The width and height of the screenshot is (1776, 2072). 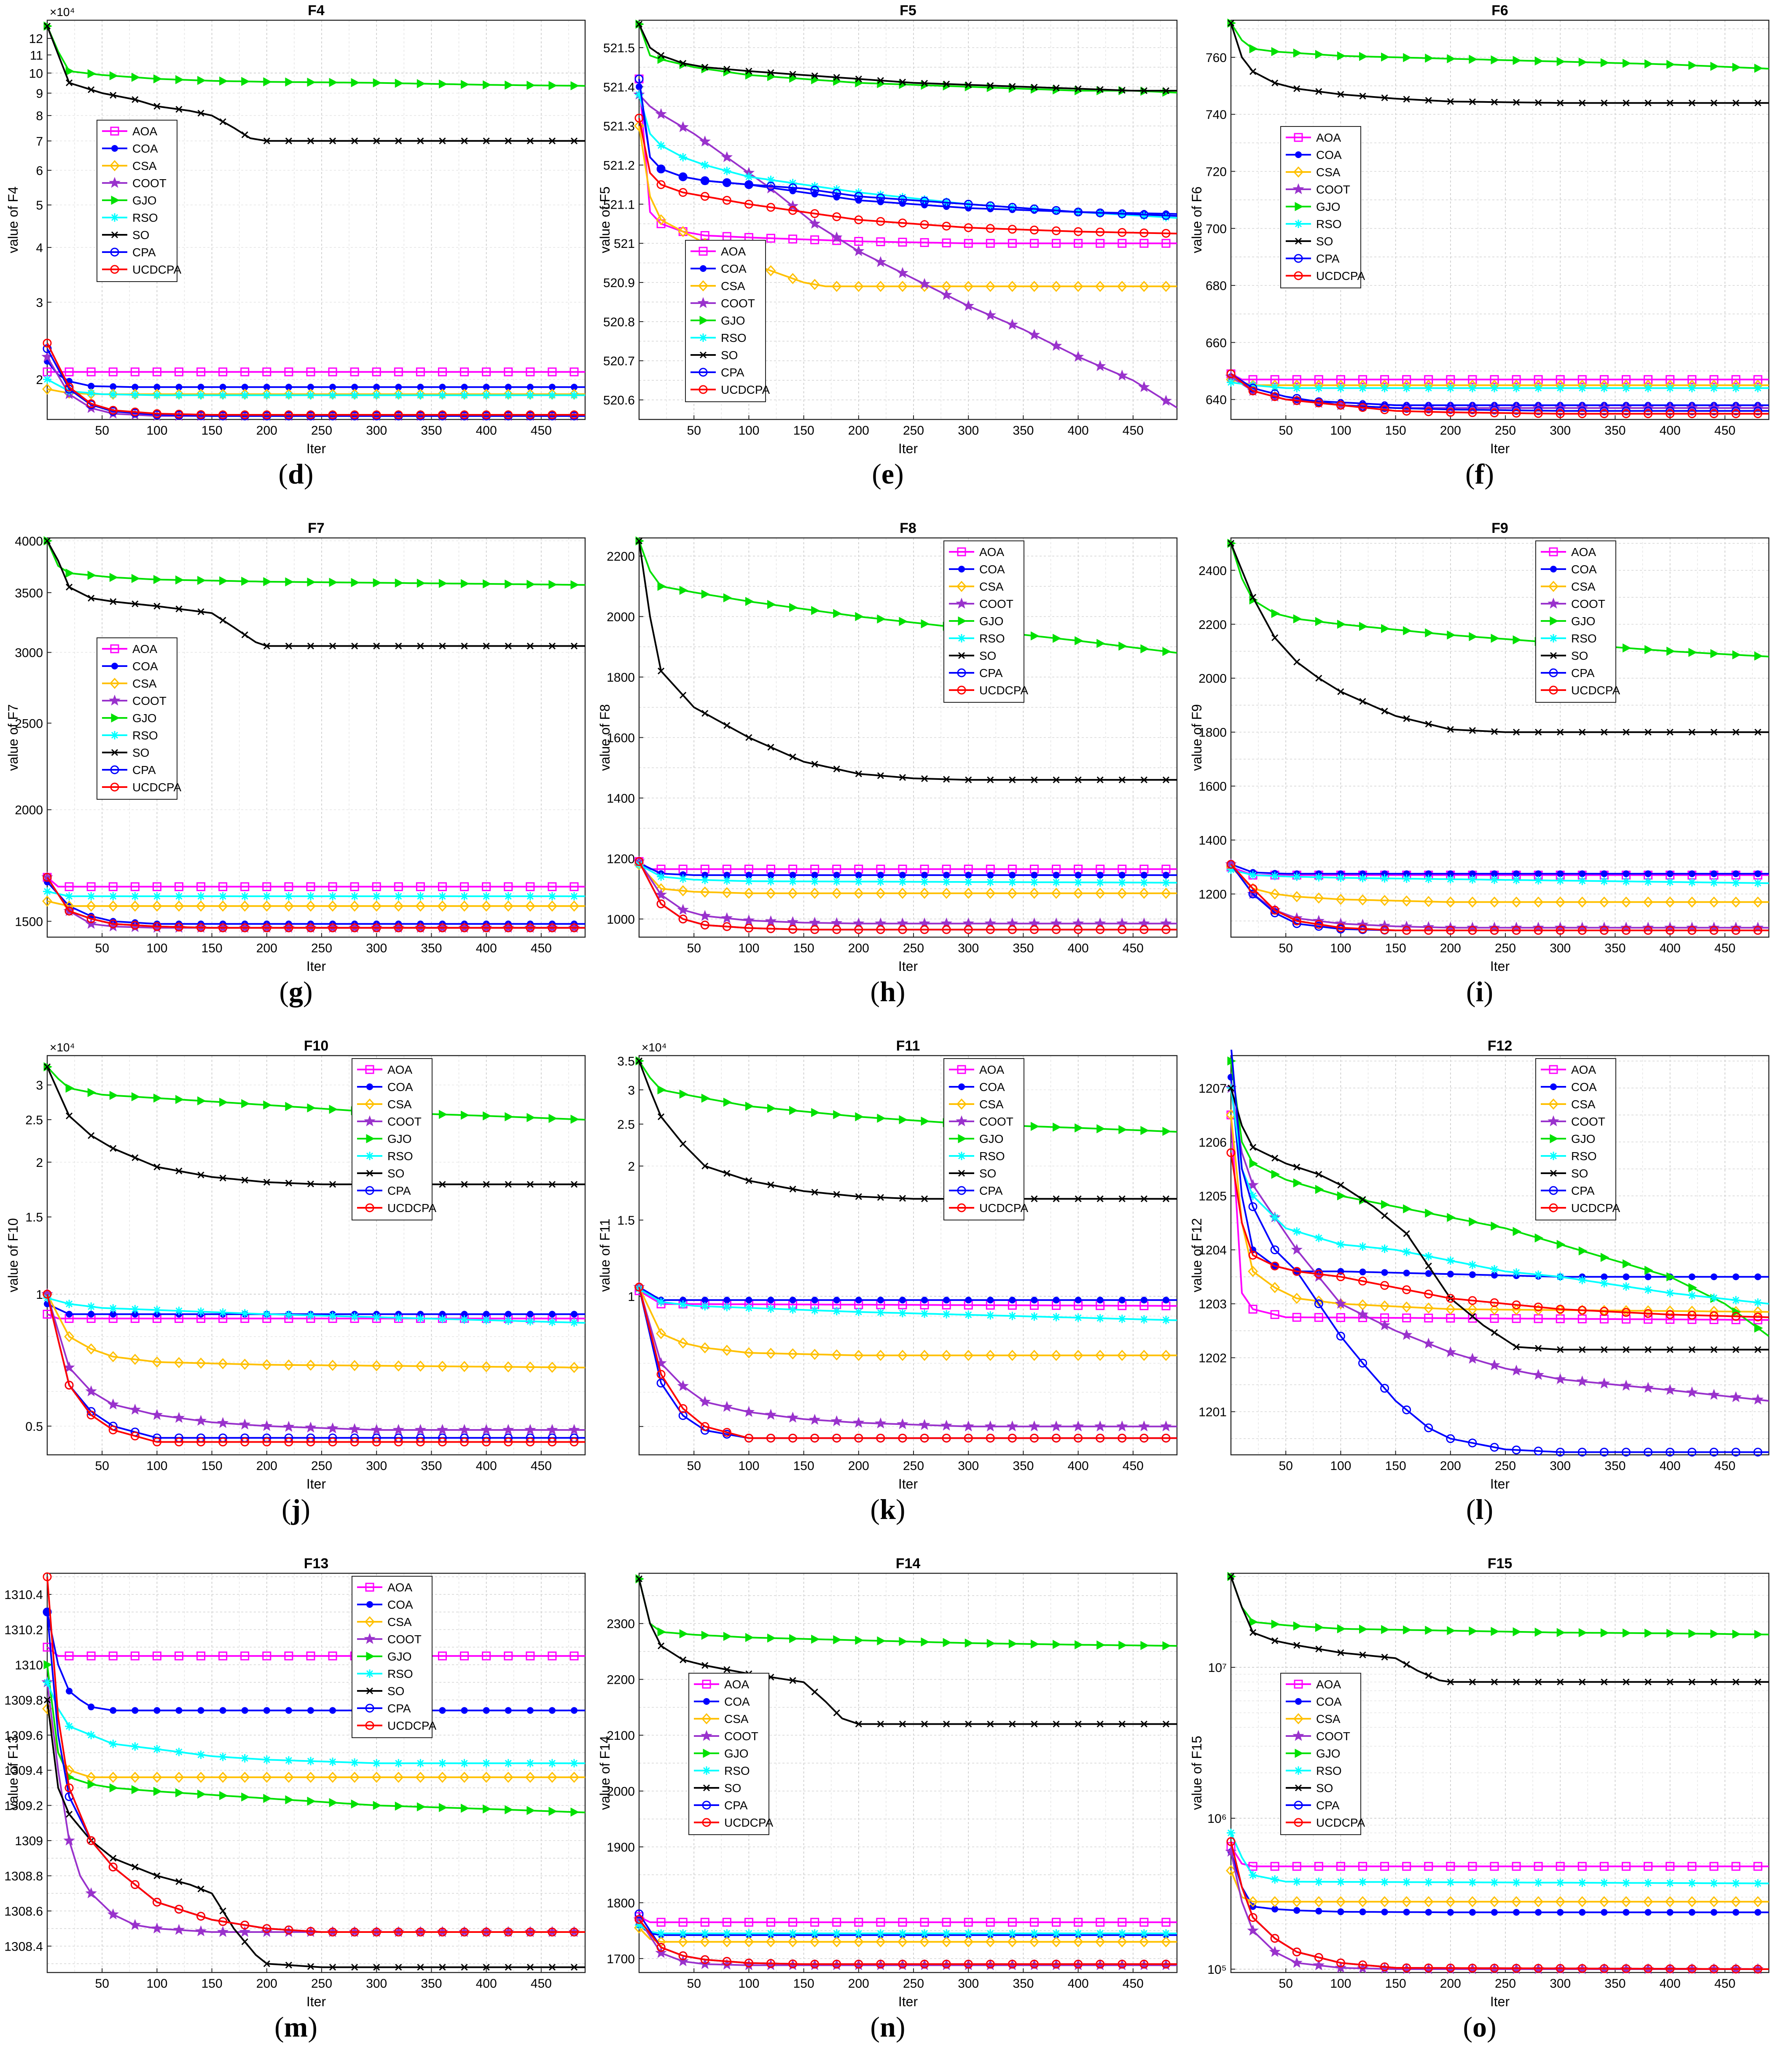 What do you see at coordinates (906, 1305) in the screenshot?
I see `series-rso` at bounding box center [906, 1305].